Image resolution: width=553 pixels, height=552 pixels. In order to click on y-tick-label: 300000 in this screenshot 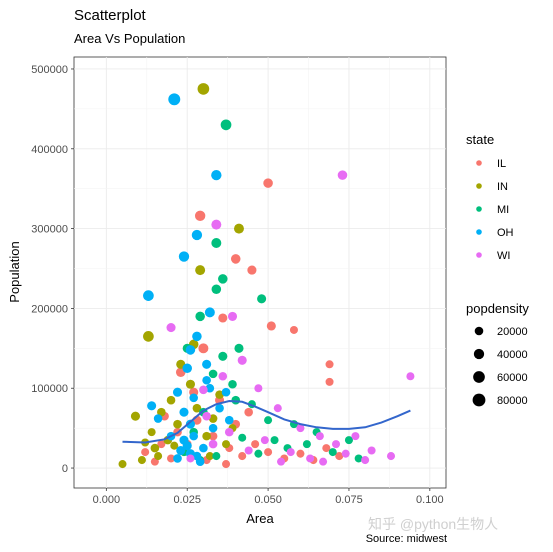, I will do `click(49, 230)`.